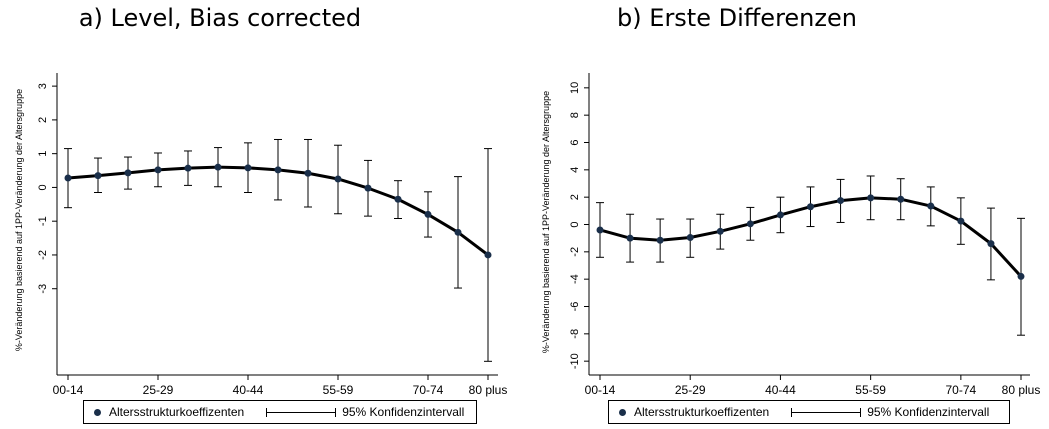  What do you see at coordinates (43, 154) in the screenshot?
I see `y-tick-label: 1` at bounding box center [43, 154].